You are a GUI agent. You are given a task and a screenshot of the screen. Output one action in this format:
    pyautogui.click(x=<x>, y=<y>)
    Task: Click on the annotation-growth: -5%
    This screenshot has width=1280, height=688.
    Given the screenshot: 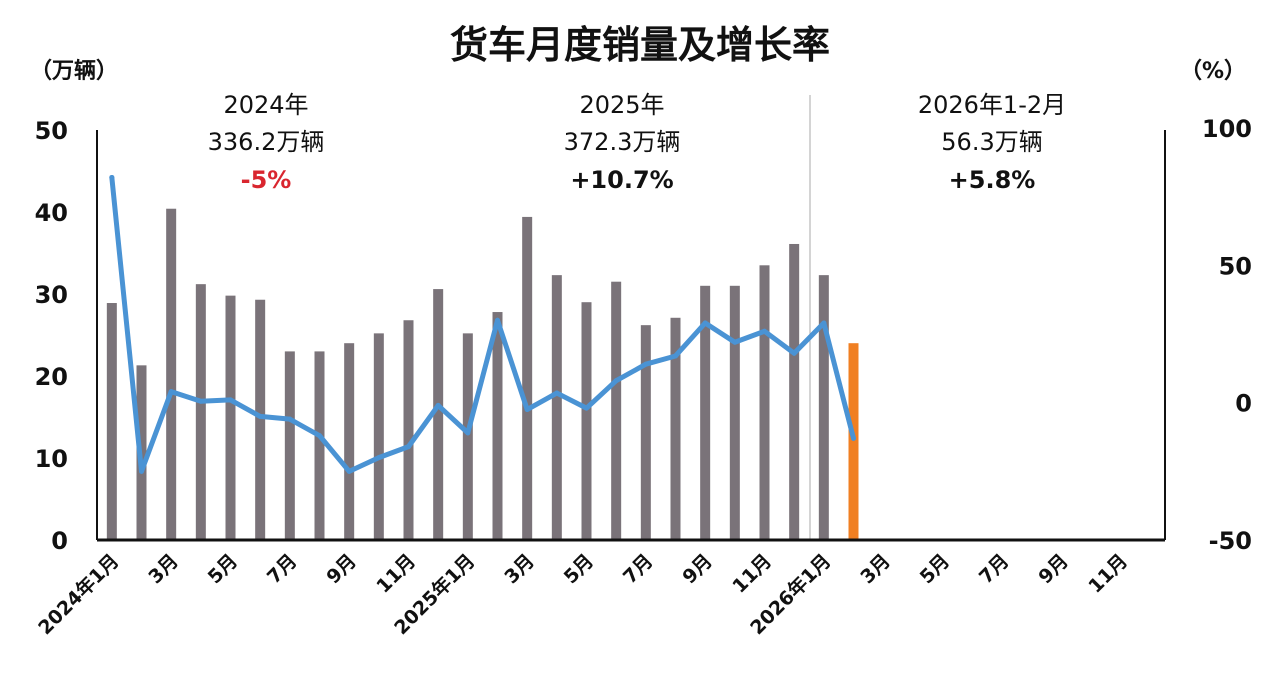 What is the action you would take?
    pyautogui.click(x=266, y=180)
    